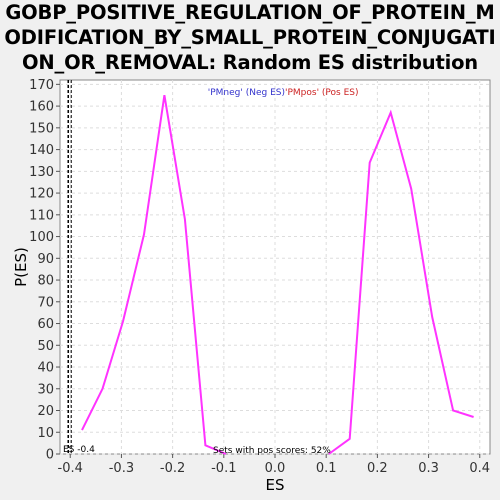 This screenshot has width=500, height=500. I want to click on y-tick-label: 130, so click(41, 172).